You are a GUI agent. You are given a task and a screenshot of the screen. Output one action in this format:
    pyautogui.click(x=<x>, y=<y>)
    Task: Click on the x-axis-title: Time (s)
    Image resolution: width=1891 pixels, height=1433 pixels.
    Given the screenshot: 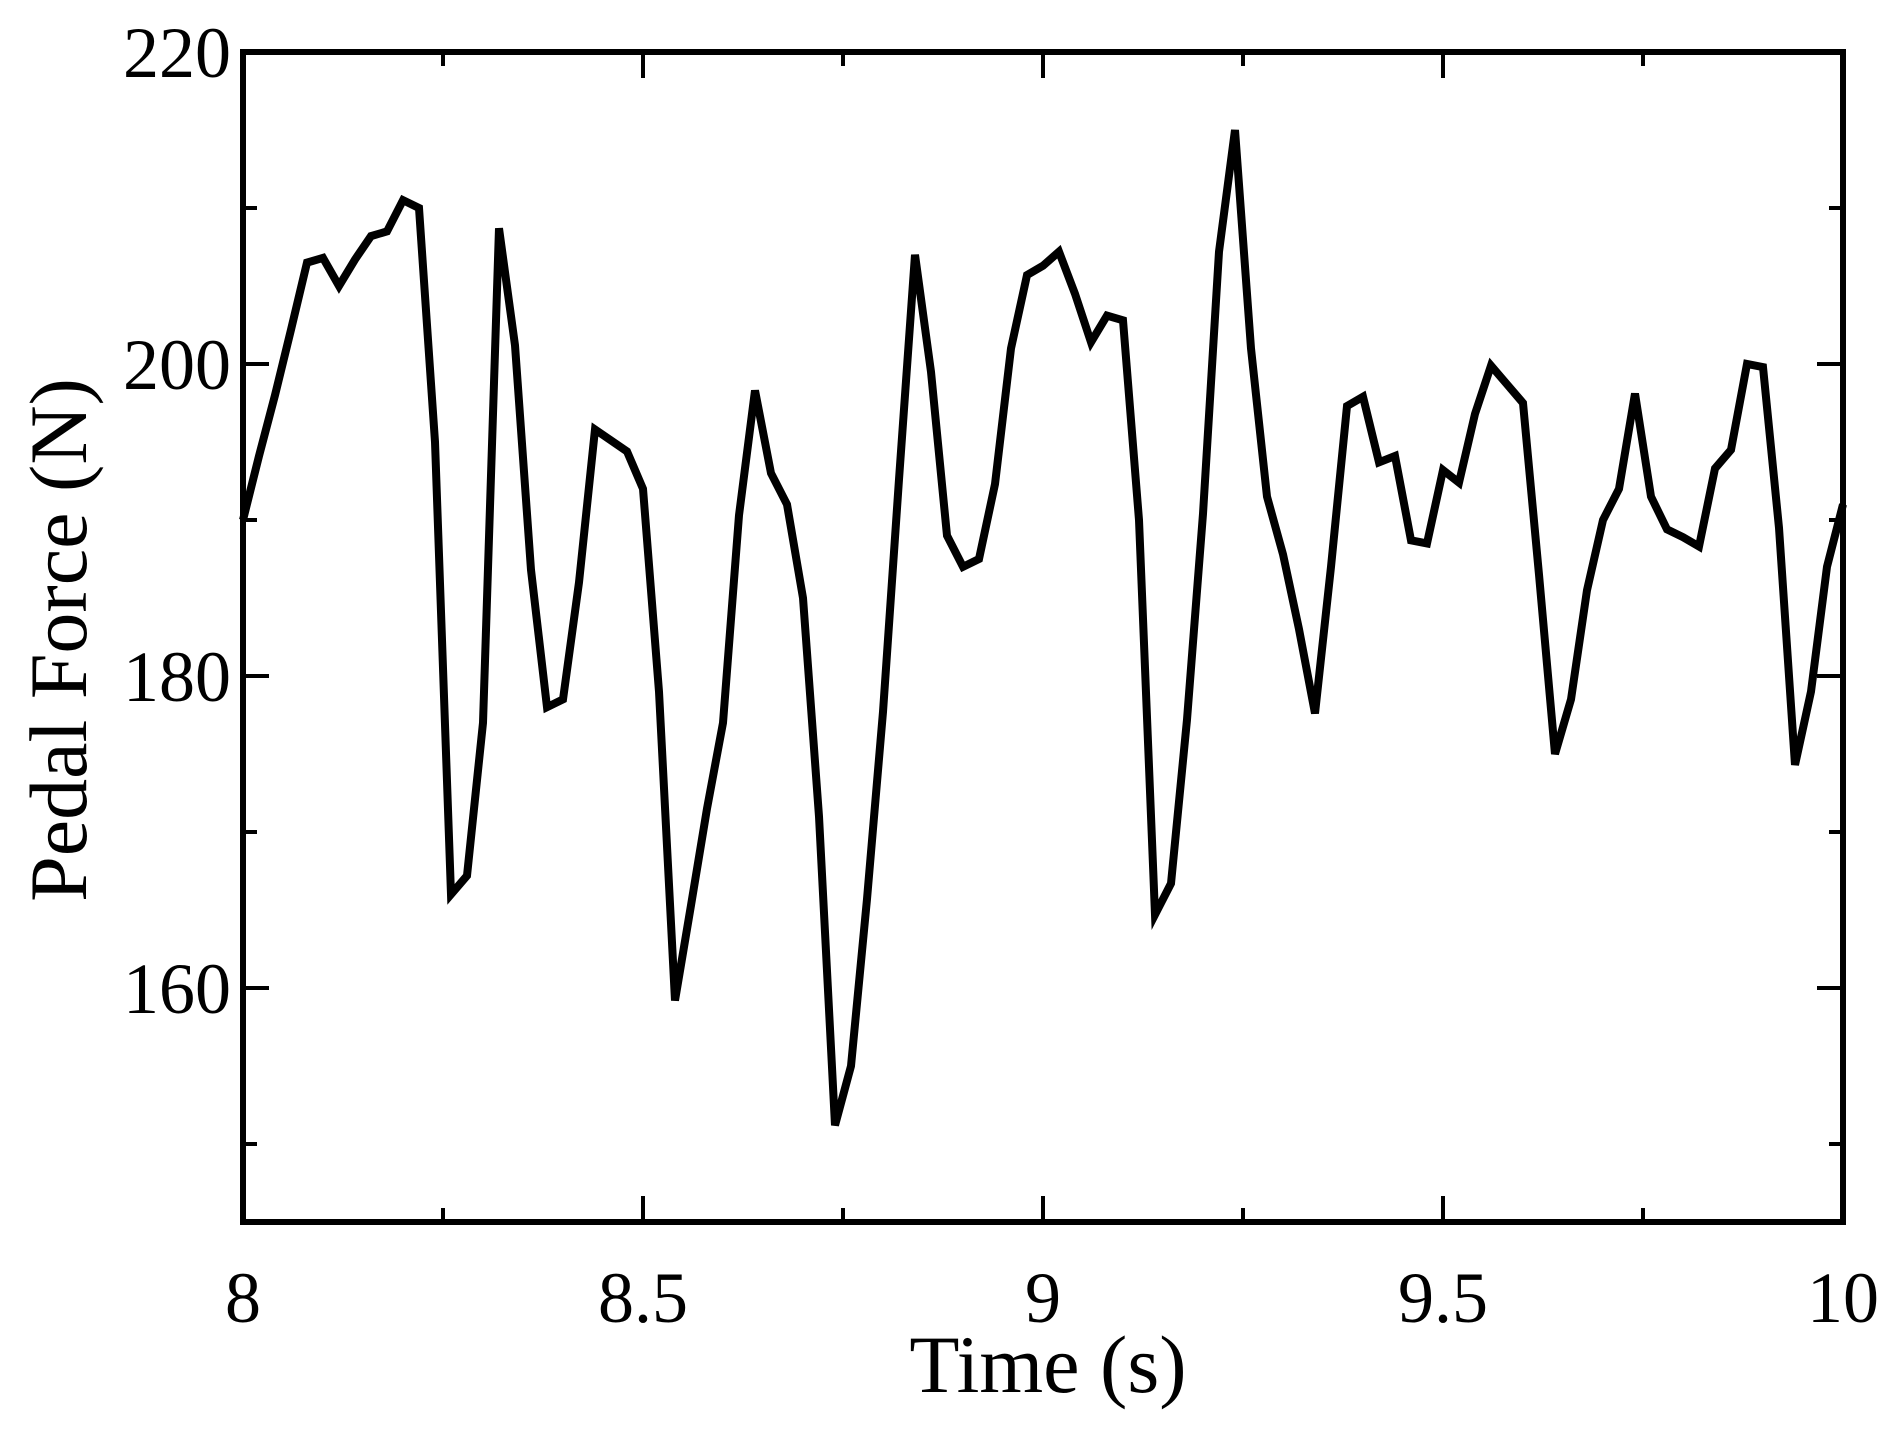 What is the action you would take?
    pyautogui.click(x=1047, y=1364)
    